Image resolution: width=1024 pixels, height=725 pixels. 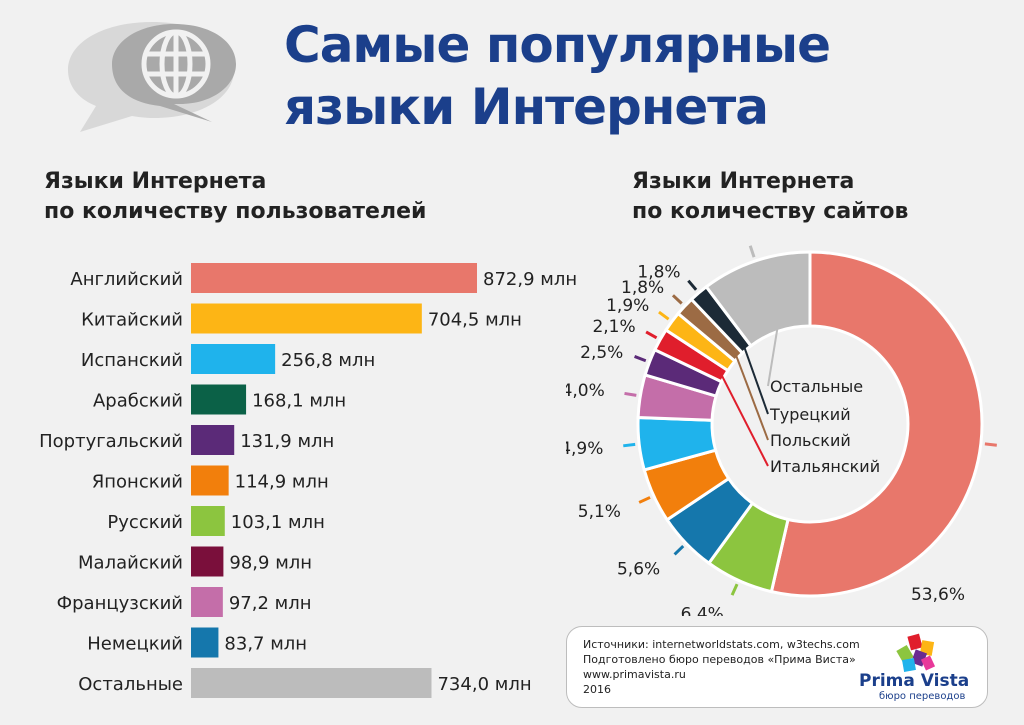 What do you see at coordinates (120, 603) in the screenshot?
I see `bar-category-label: Французский` at bounding box center [120, 603].